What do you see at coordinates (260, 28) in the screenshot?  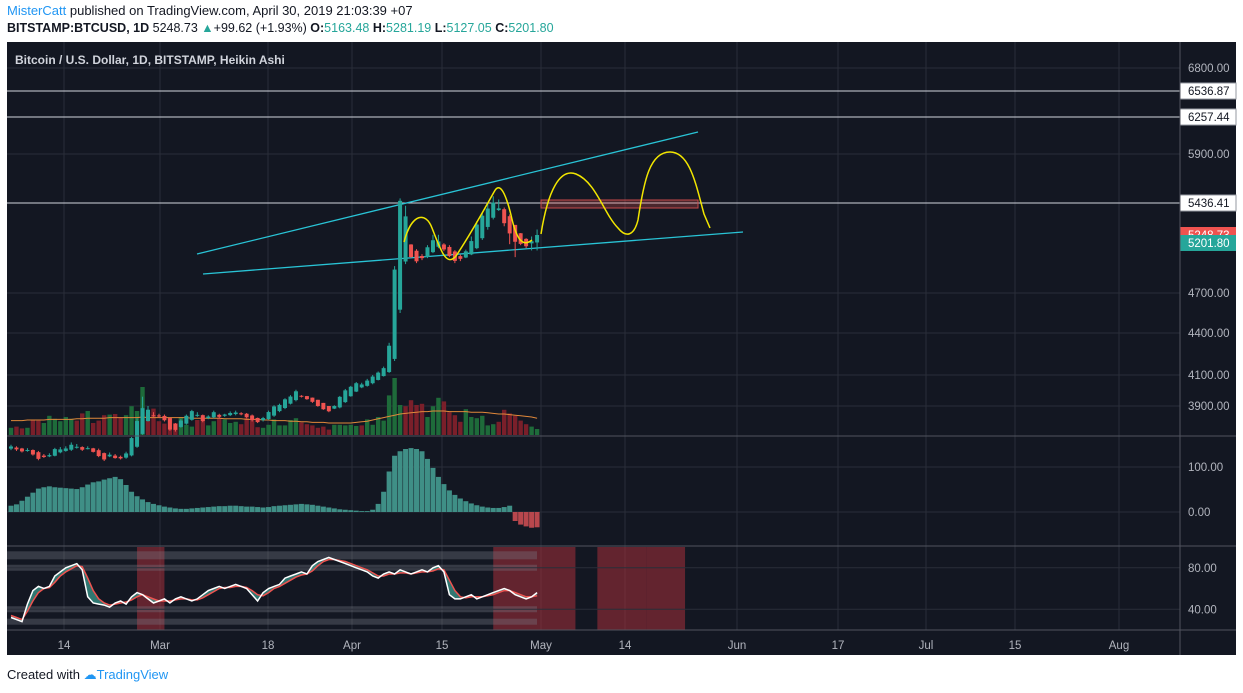 I see `price-change: +99.62 (+1.93%)` at bounding box center [260, 28].